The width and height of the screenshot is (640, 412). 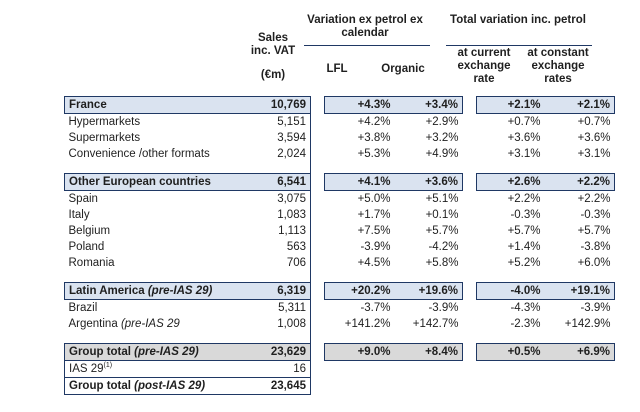 What do you see at coordinates (152, 386) in the screenshot?
I see `row-label: Group total (post-IAS 29)` at bounding box center [152, 386].